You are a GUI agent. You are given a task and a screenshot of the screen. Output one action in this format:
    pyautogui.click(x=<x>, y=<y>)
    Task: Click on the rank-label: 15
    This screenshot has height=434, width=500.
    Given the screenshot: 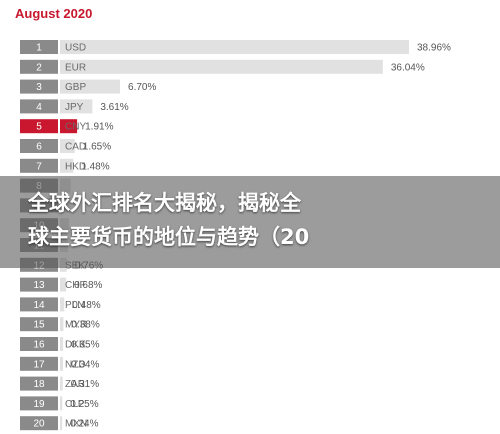 What is the action you would take?
    pyautogui.click(x=39, y=325)
    